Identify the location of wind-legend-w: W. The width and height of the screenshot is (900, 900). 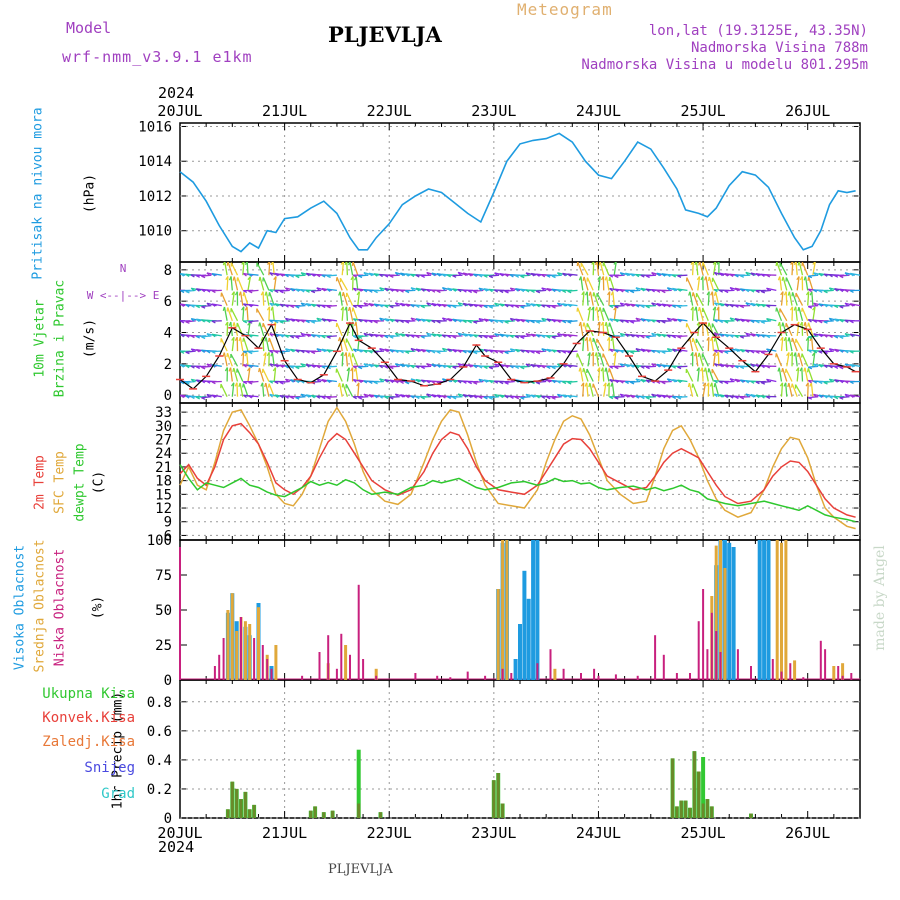
(90, 295).